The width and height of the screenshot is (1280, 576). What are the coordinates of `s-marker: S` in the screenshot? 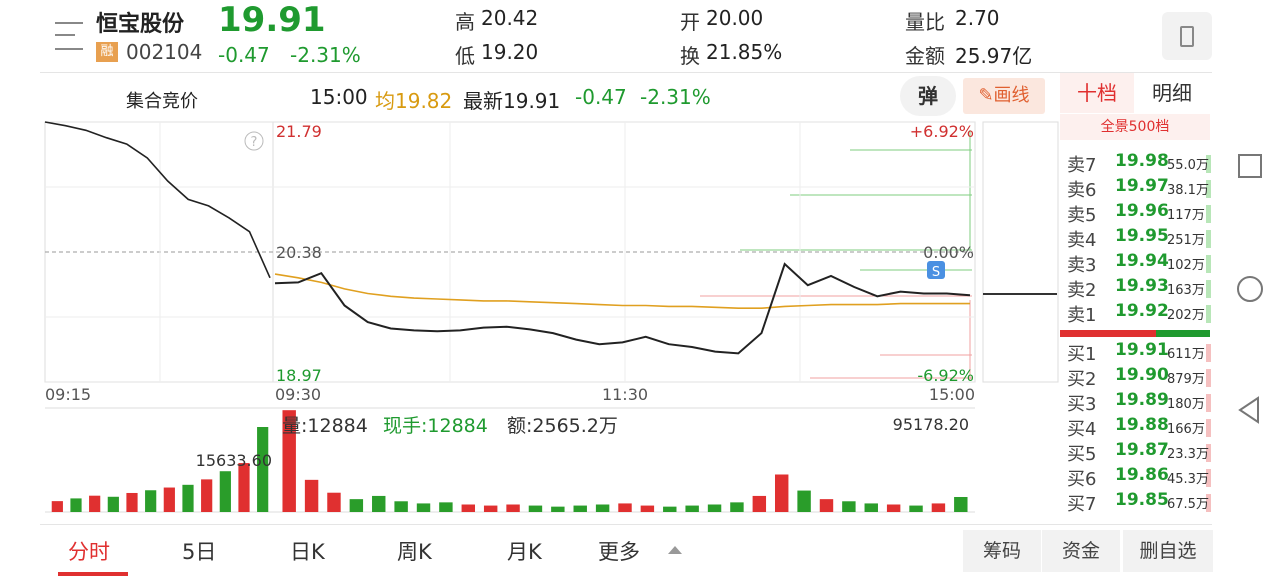 It's located at (936, 272).